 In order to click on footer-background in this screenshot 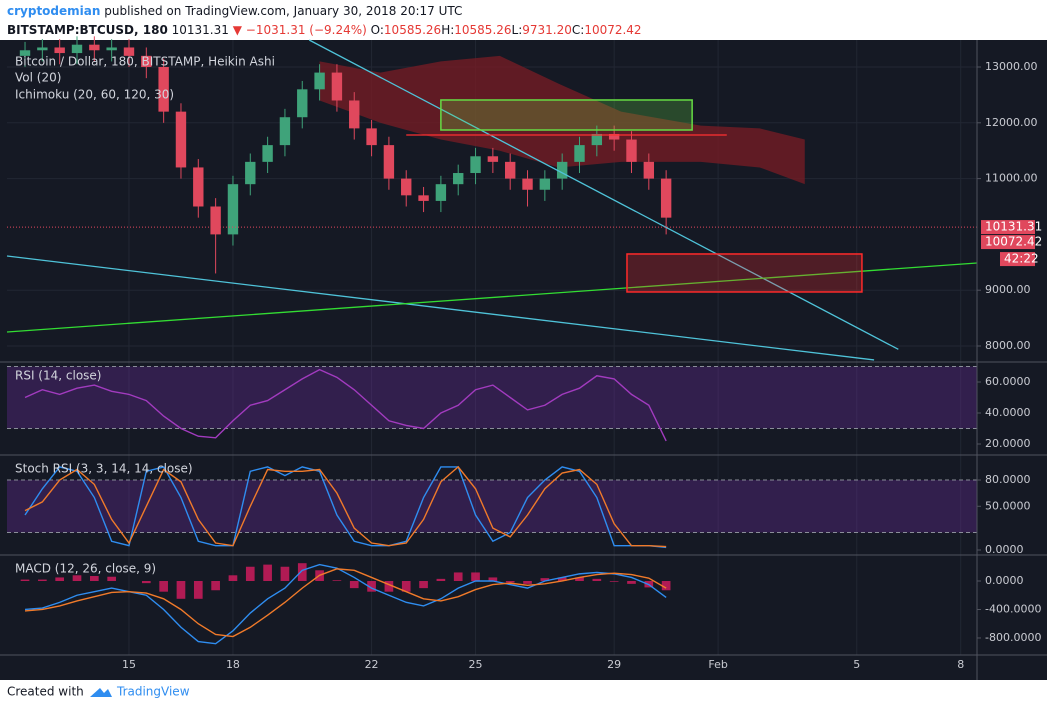, I will do `click(523, 695)`.